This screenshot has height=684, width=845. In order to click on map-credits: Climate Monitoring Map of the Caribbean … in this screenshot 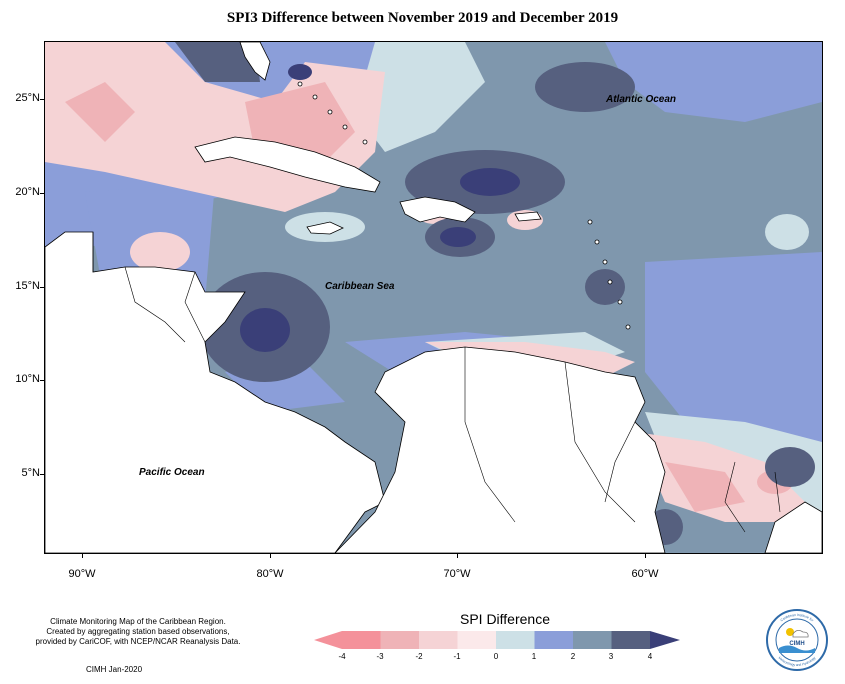, I will do `click(138, 632)`.